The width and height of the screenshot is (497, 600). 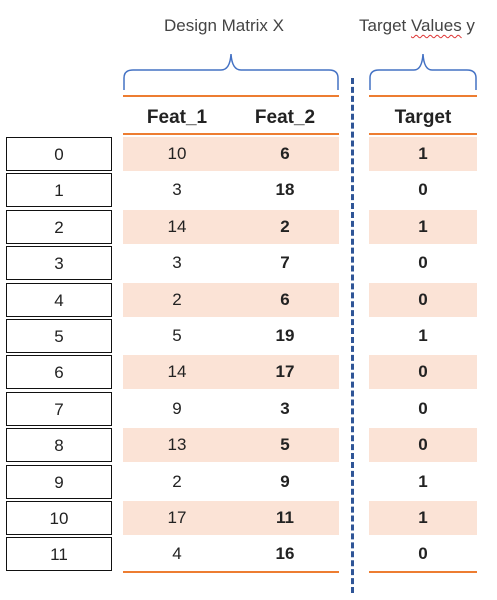 I want to click on target-header-rule, so click(x=423, y=134).